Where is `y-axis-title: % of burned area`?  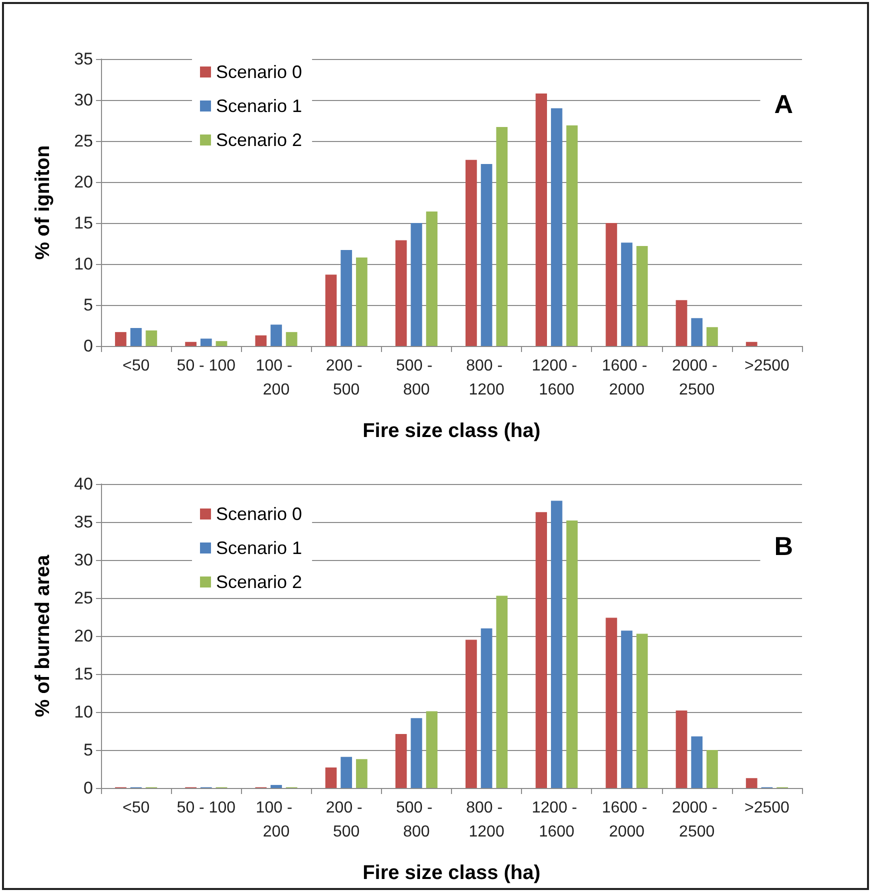 y-axis-title: % of burned area is located at coordinates (43, 636).